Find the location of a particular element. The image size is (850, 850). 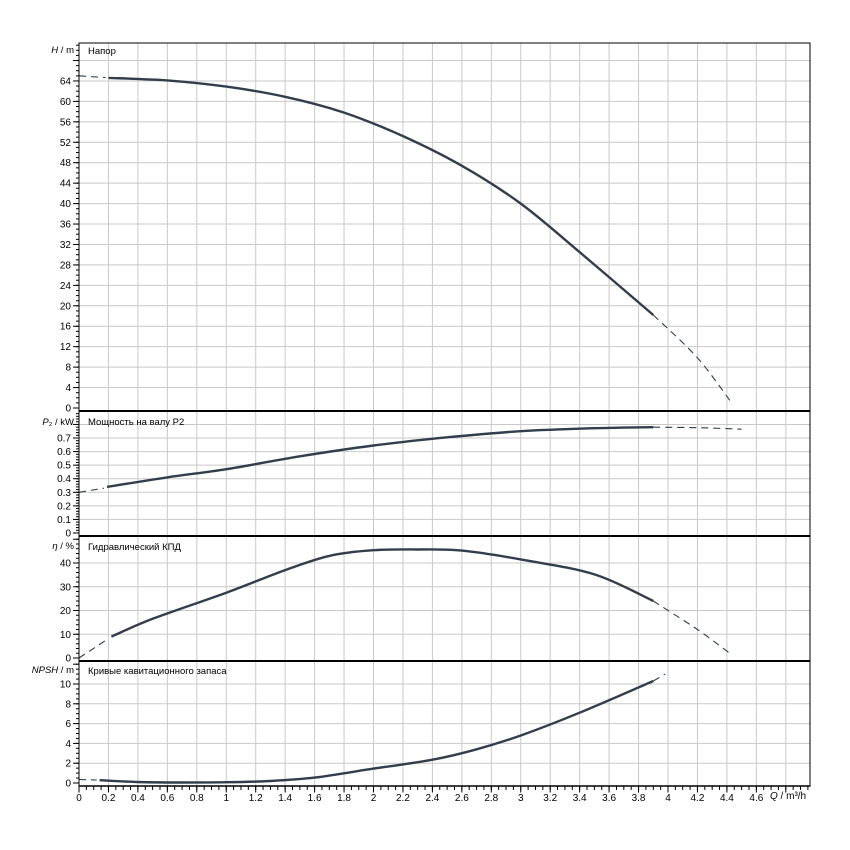

x-tick-label: 3.6 is located at coordinates (609, 798).